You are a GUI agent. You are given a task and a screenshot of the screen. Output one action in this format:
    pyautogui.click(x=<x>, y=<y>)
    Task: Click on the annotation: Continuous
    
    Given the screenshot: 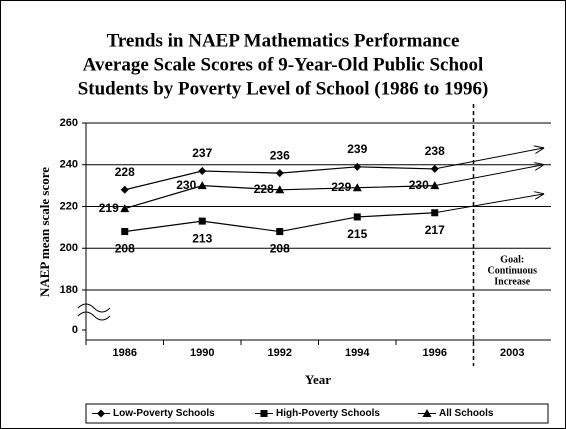 What is the action you would take?
    pyautogui.click(x=513, y=270)
    